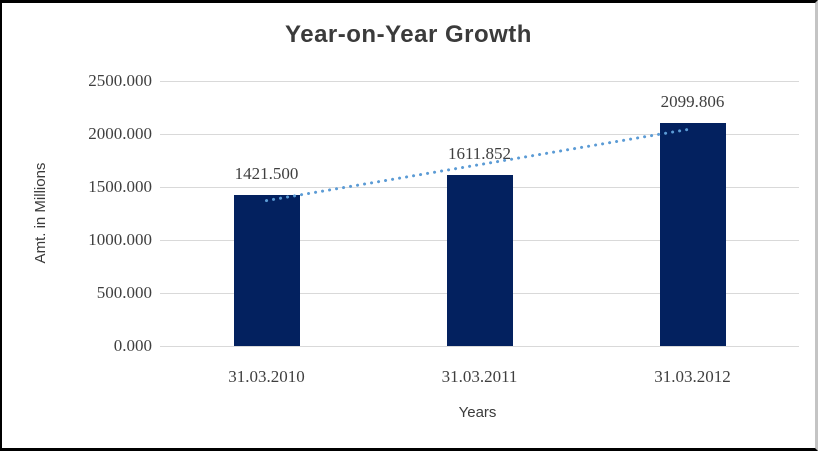 This screenshot has height=451, width=818. What do you see at coordinates (124, 292) in the screenshot?
I see `y-axis-tick-label: 500.000` at bounding box center [124, 292].